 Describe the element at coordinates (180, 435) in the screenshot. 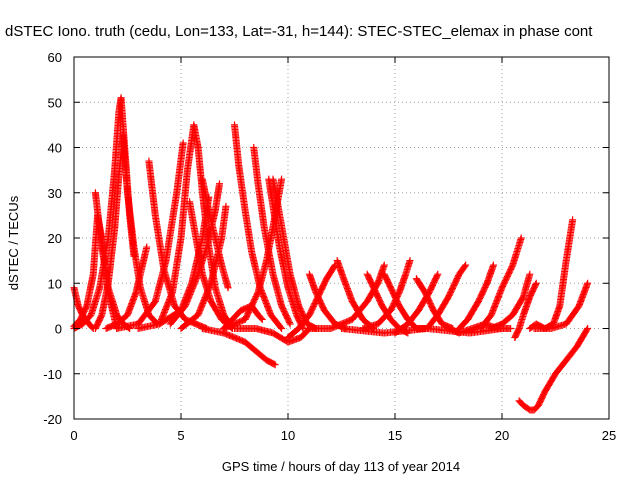

I see `x-tick-label: 5` at that location.